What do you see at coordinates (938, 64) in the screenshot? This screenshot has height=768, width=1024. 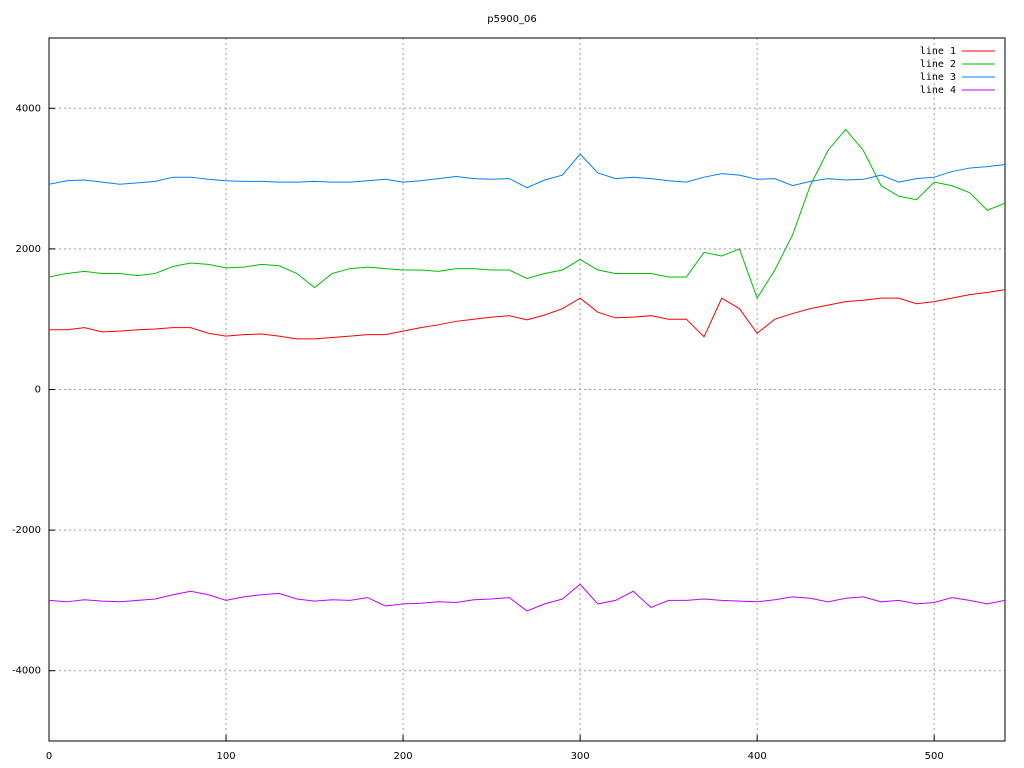 I see `legend-label: line 2` at bounding box center [938, 64].